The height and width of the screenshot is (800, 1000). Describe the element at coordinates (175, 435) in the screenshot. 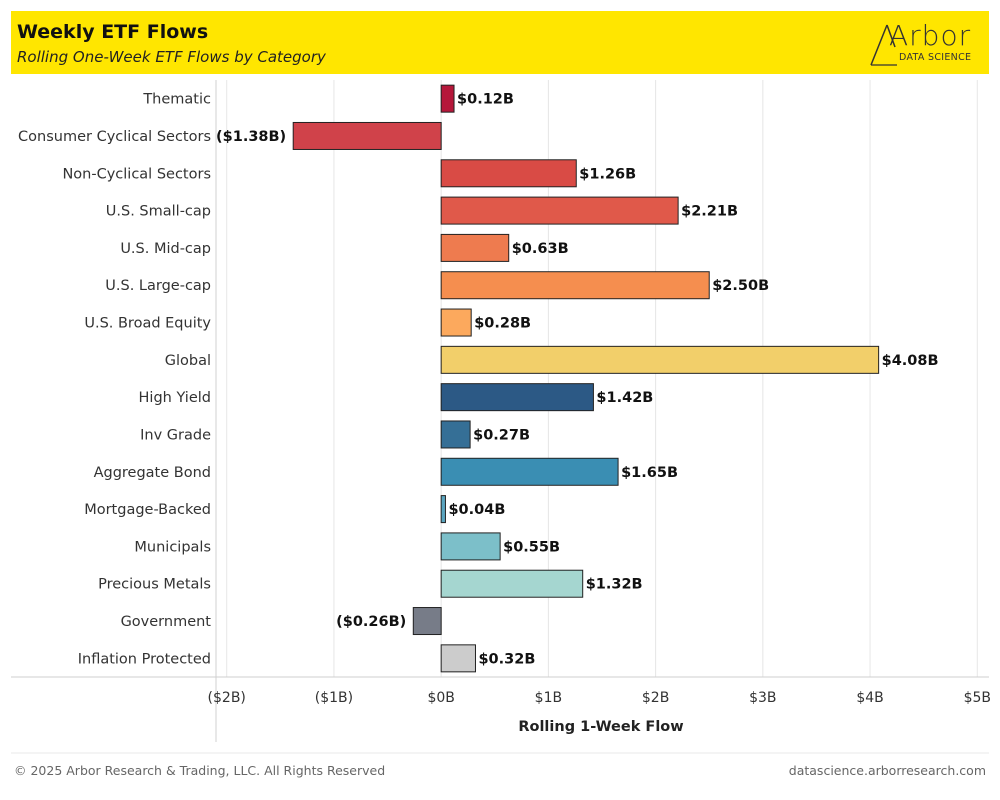

I see `category-label: Inv Grade` at that location.